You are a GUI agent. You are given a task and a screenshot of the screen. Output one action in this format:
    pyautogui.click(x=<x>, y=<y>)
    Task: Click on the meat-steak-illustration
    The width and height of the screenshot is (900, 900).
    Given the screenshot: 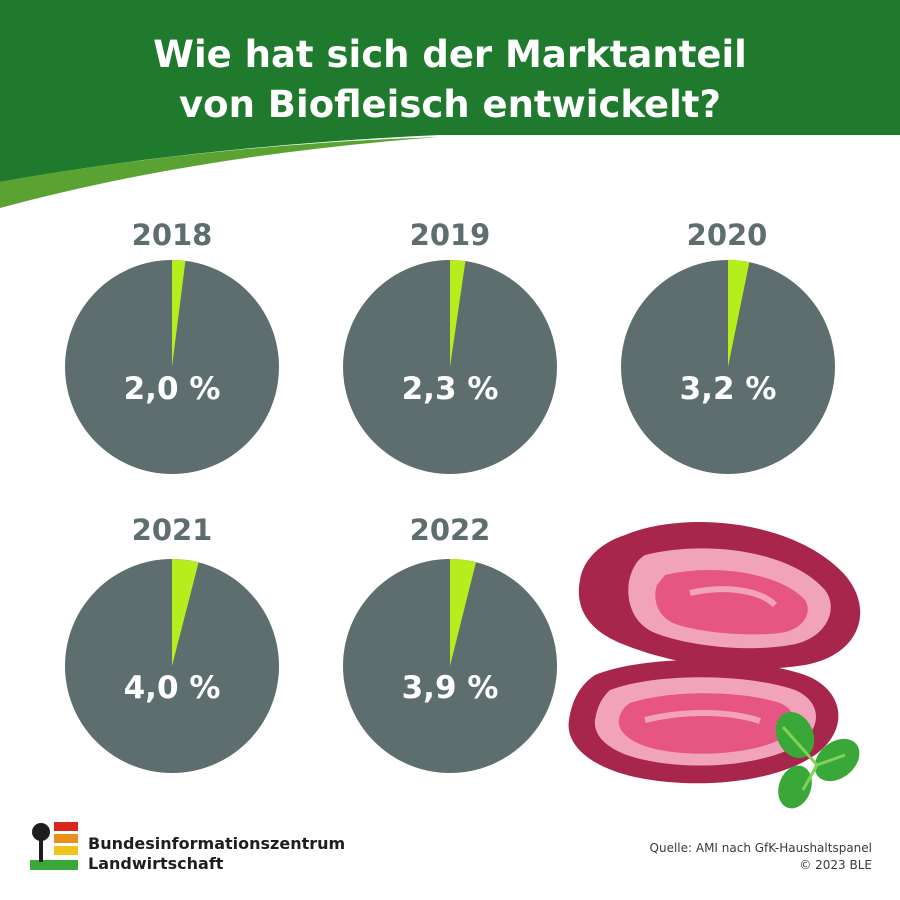 What is the action you would take?
    pyautogui.click(x=714, y=665)
    